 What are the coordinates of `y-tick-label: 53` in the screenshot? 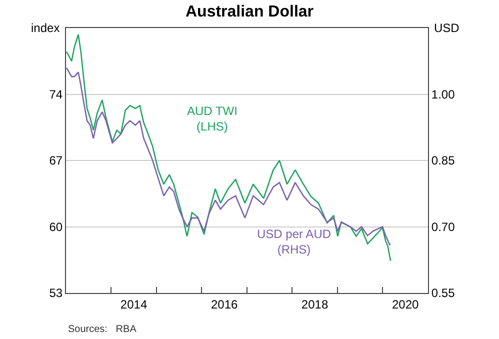 It's located at (56, 293).